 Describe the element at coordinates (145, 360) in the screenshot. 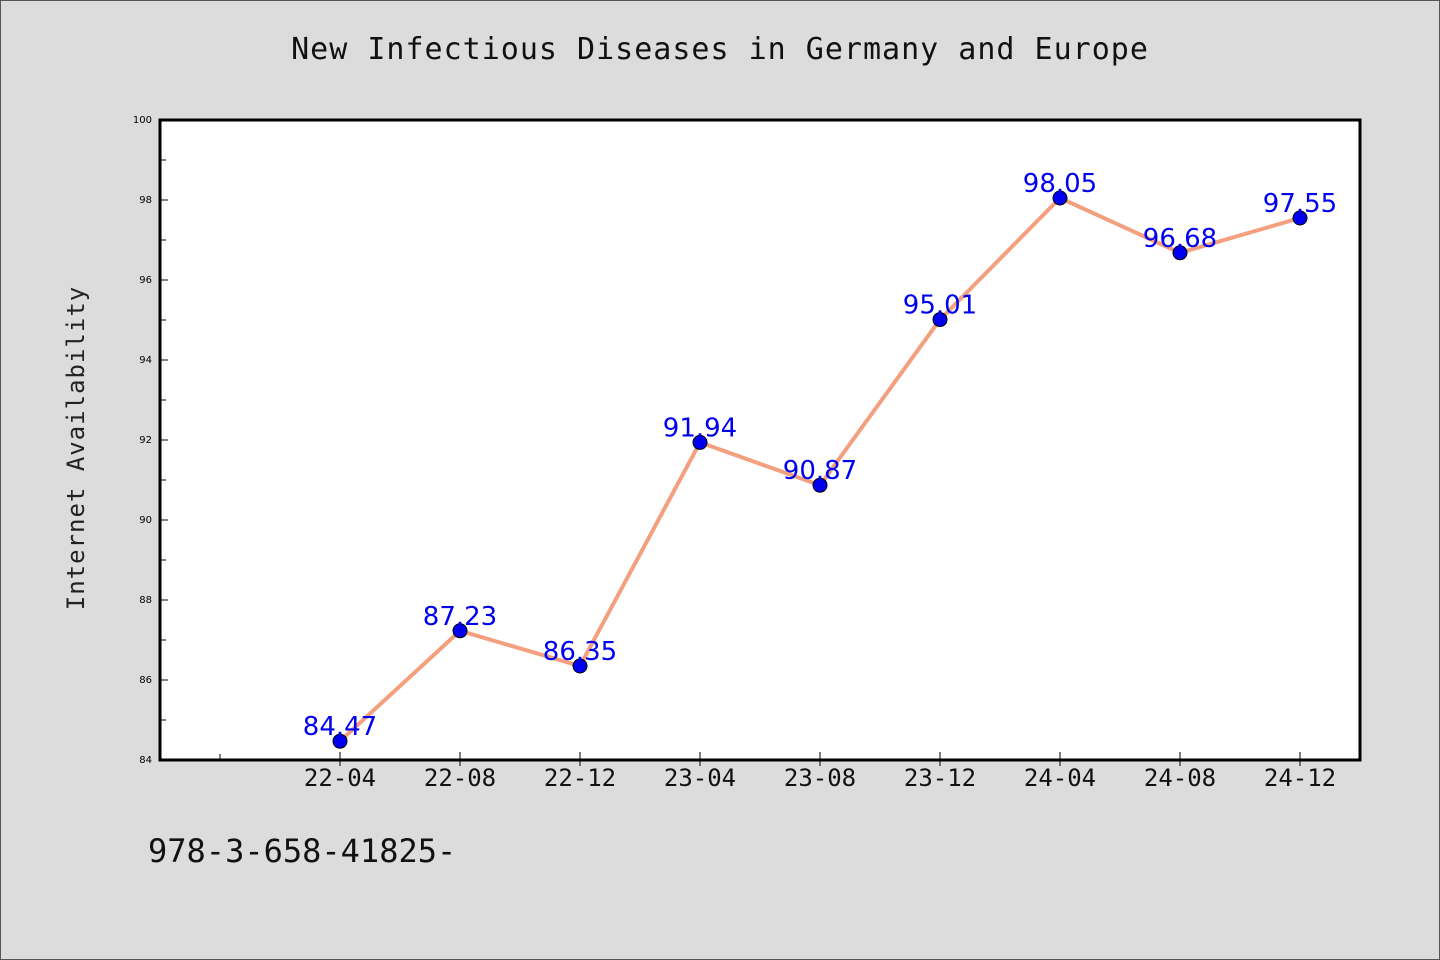

I see `y-tick-label: 94` at that location.